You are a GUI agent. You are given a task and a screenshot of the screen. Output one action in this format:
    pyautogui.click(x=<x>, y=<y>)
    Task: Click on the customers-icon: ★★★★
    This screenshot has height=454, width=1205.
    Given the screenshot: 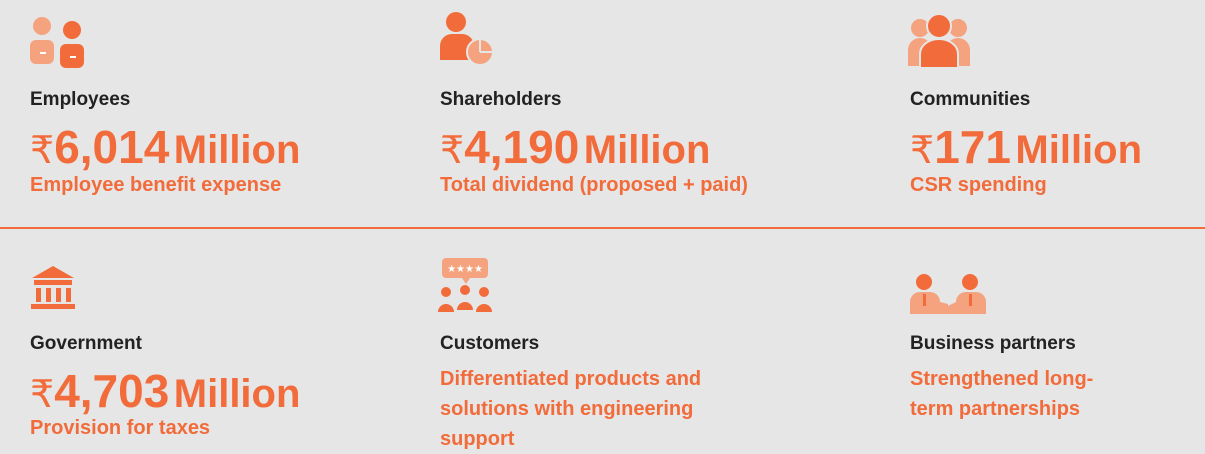 What is the action you would take?
    pyautogui.click(x=465, y=285)
    